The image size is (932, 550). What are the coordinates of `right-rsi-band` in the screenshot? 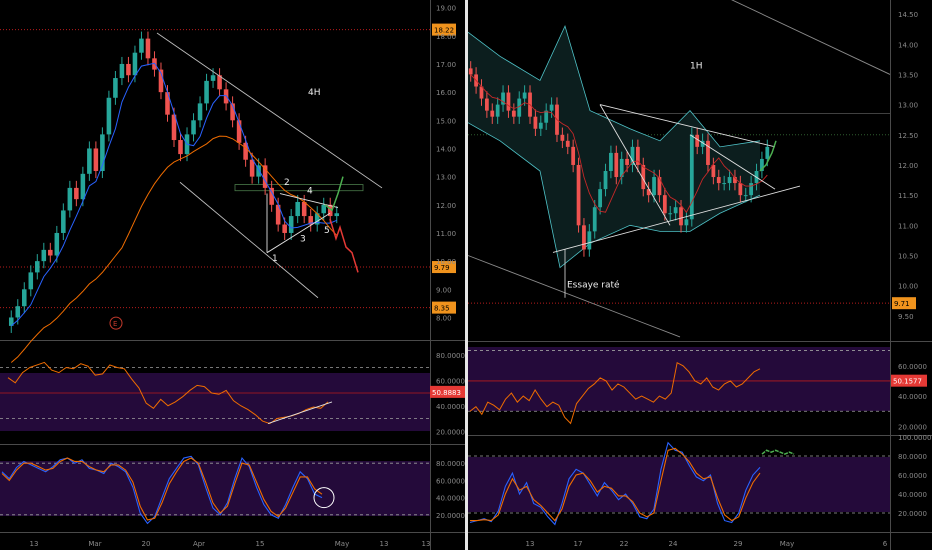 It's located at (679, 379).